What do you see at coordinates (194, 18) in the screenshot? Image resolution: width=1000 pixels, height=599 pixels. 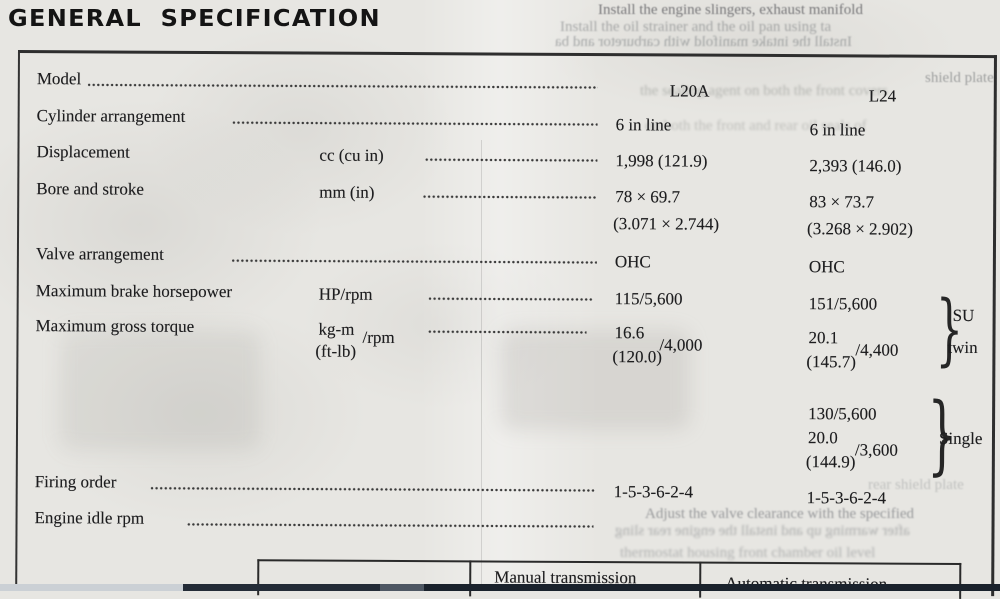 I see `page-title: GENERAL SPECIFICATION` at bounding box center [194, 18].